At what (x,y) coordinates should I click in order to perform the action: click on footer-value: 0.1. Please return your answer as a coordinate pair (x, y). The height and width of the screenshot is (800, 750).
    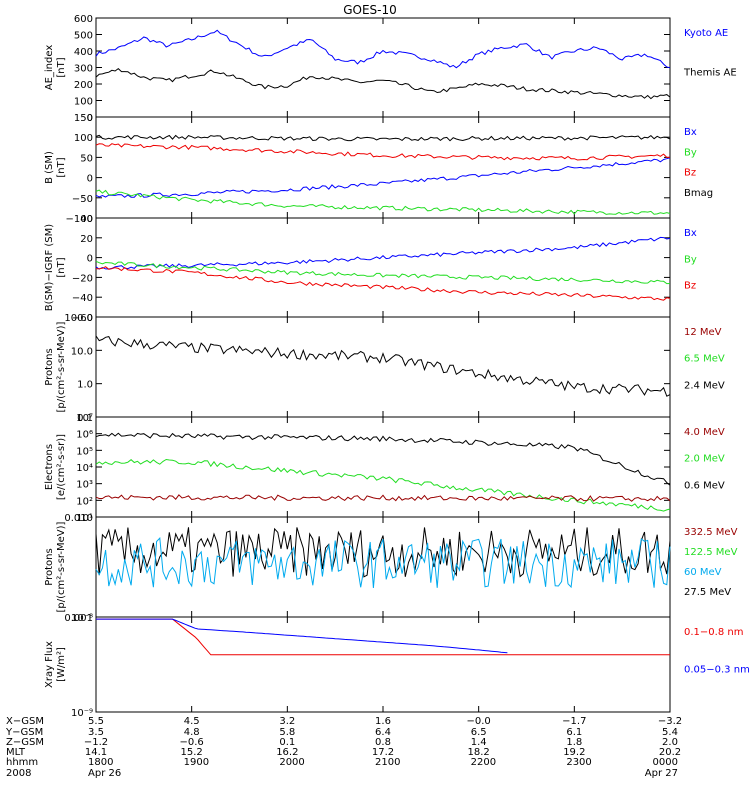
    Looking at the image, I should click on (287, 742).